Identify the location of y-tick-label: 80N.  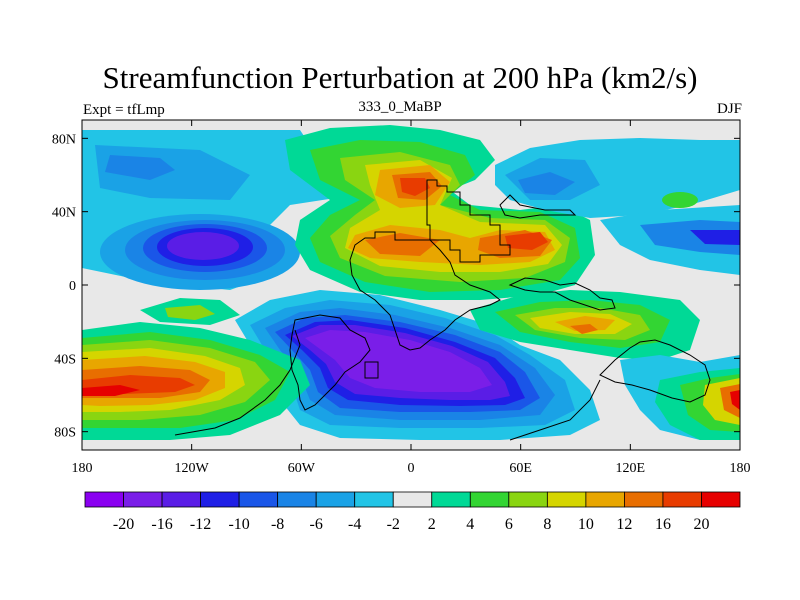
(64, 139).